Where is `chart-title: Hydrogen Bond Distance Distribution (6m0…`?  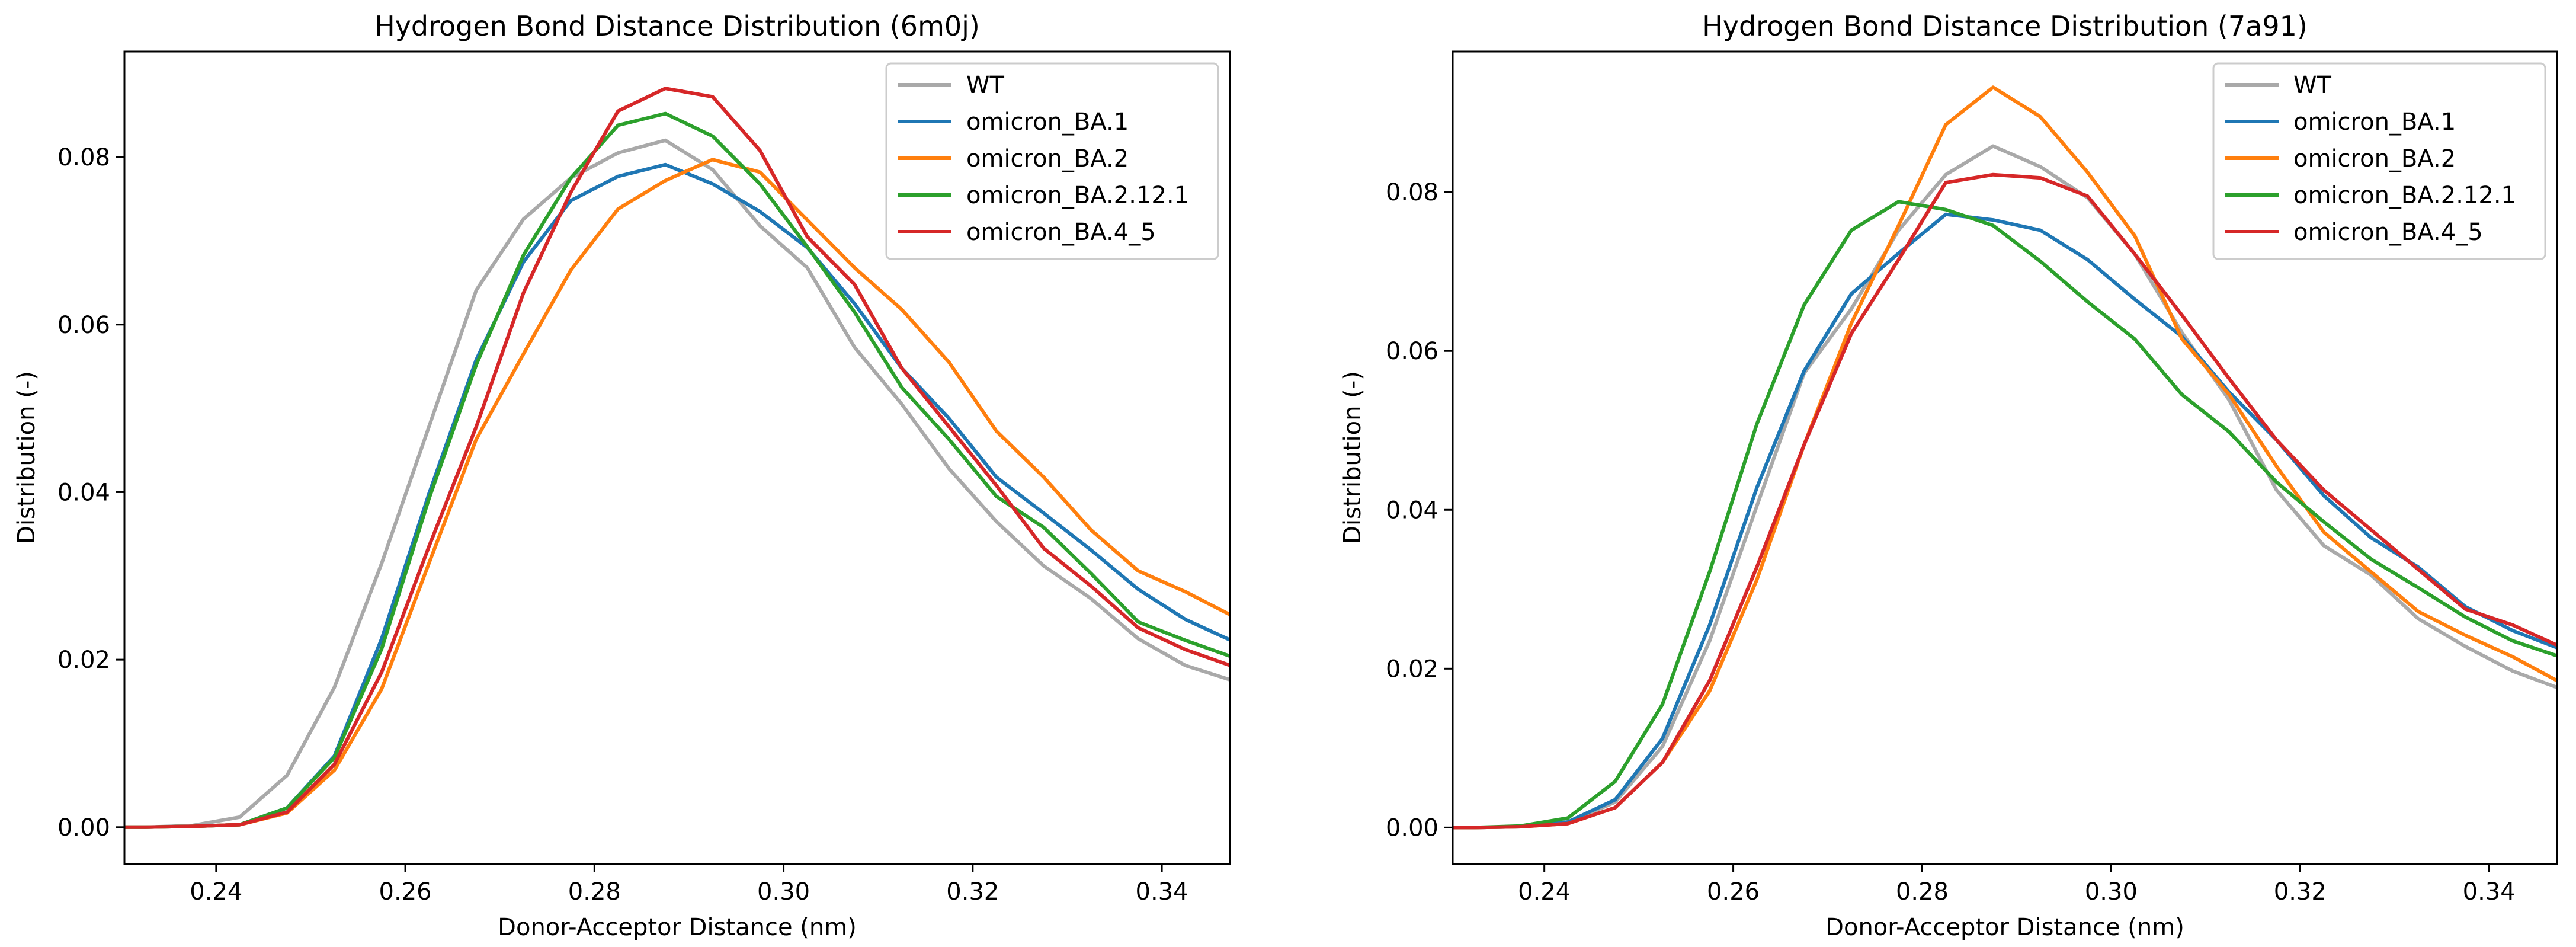 chart-title: Hydrogen Bond Distance Distribution (6m0… is located at coordinates (677, 26).